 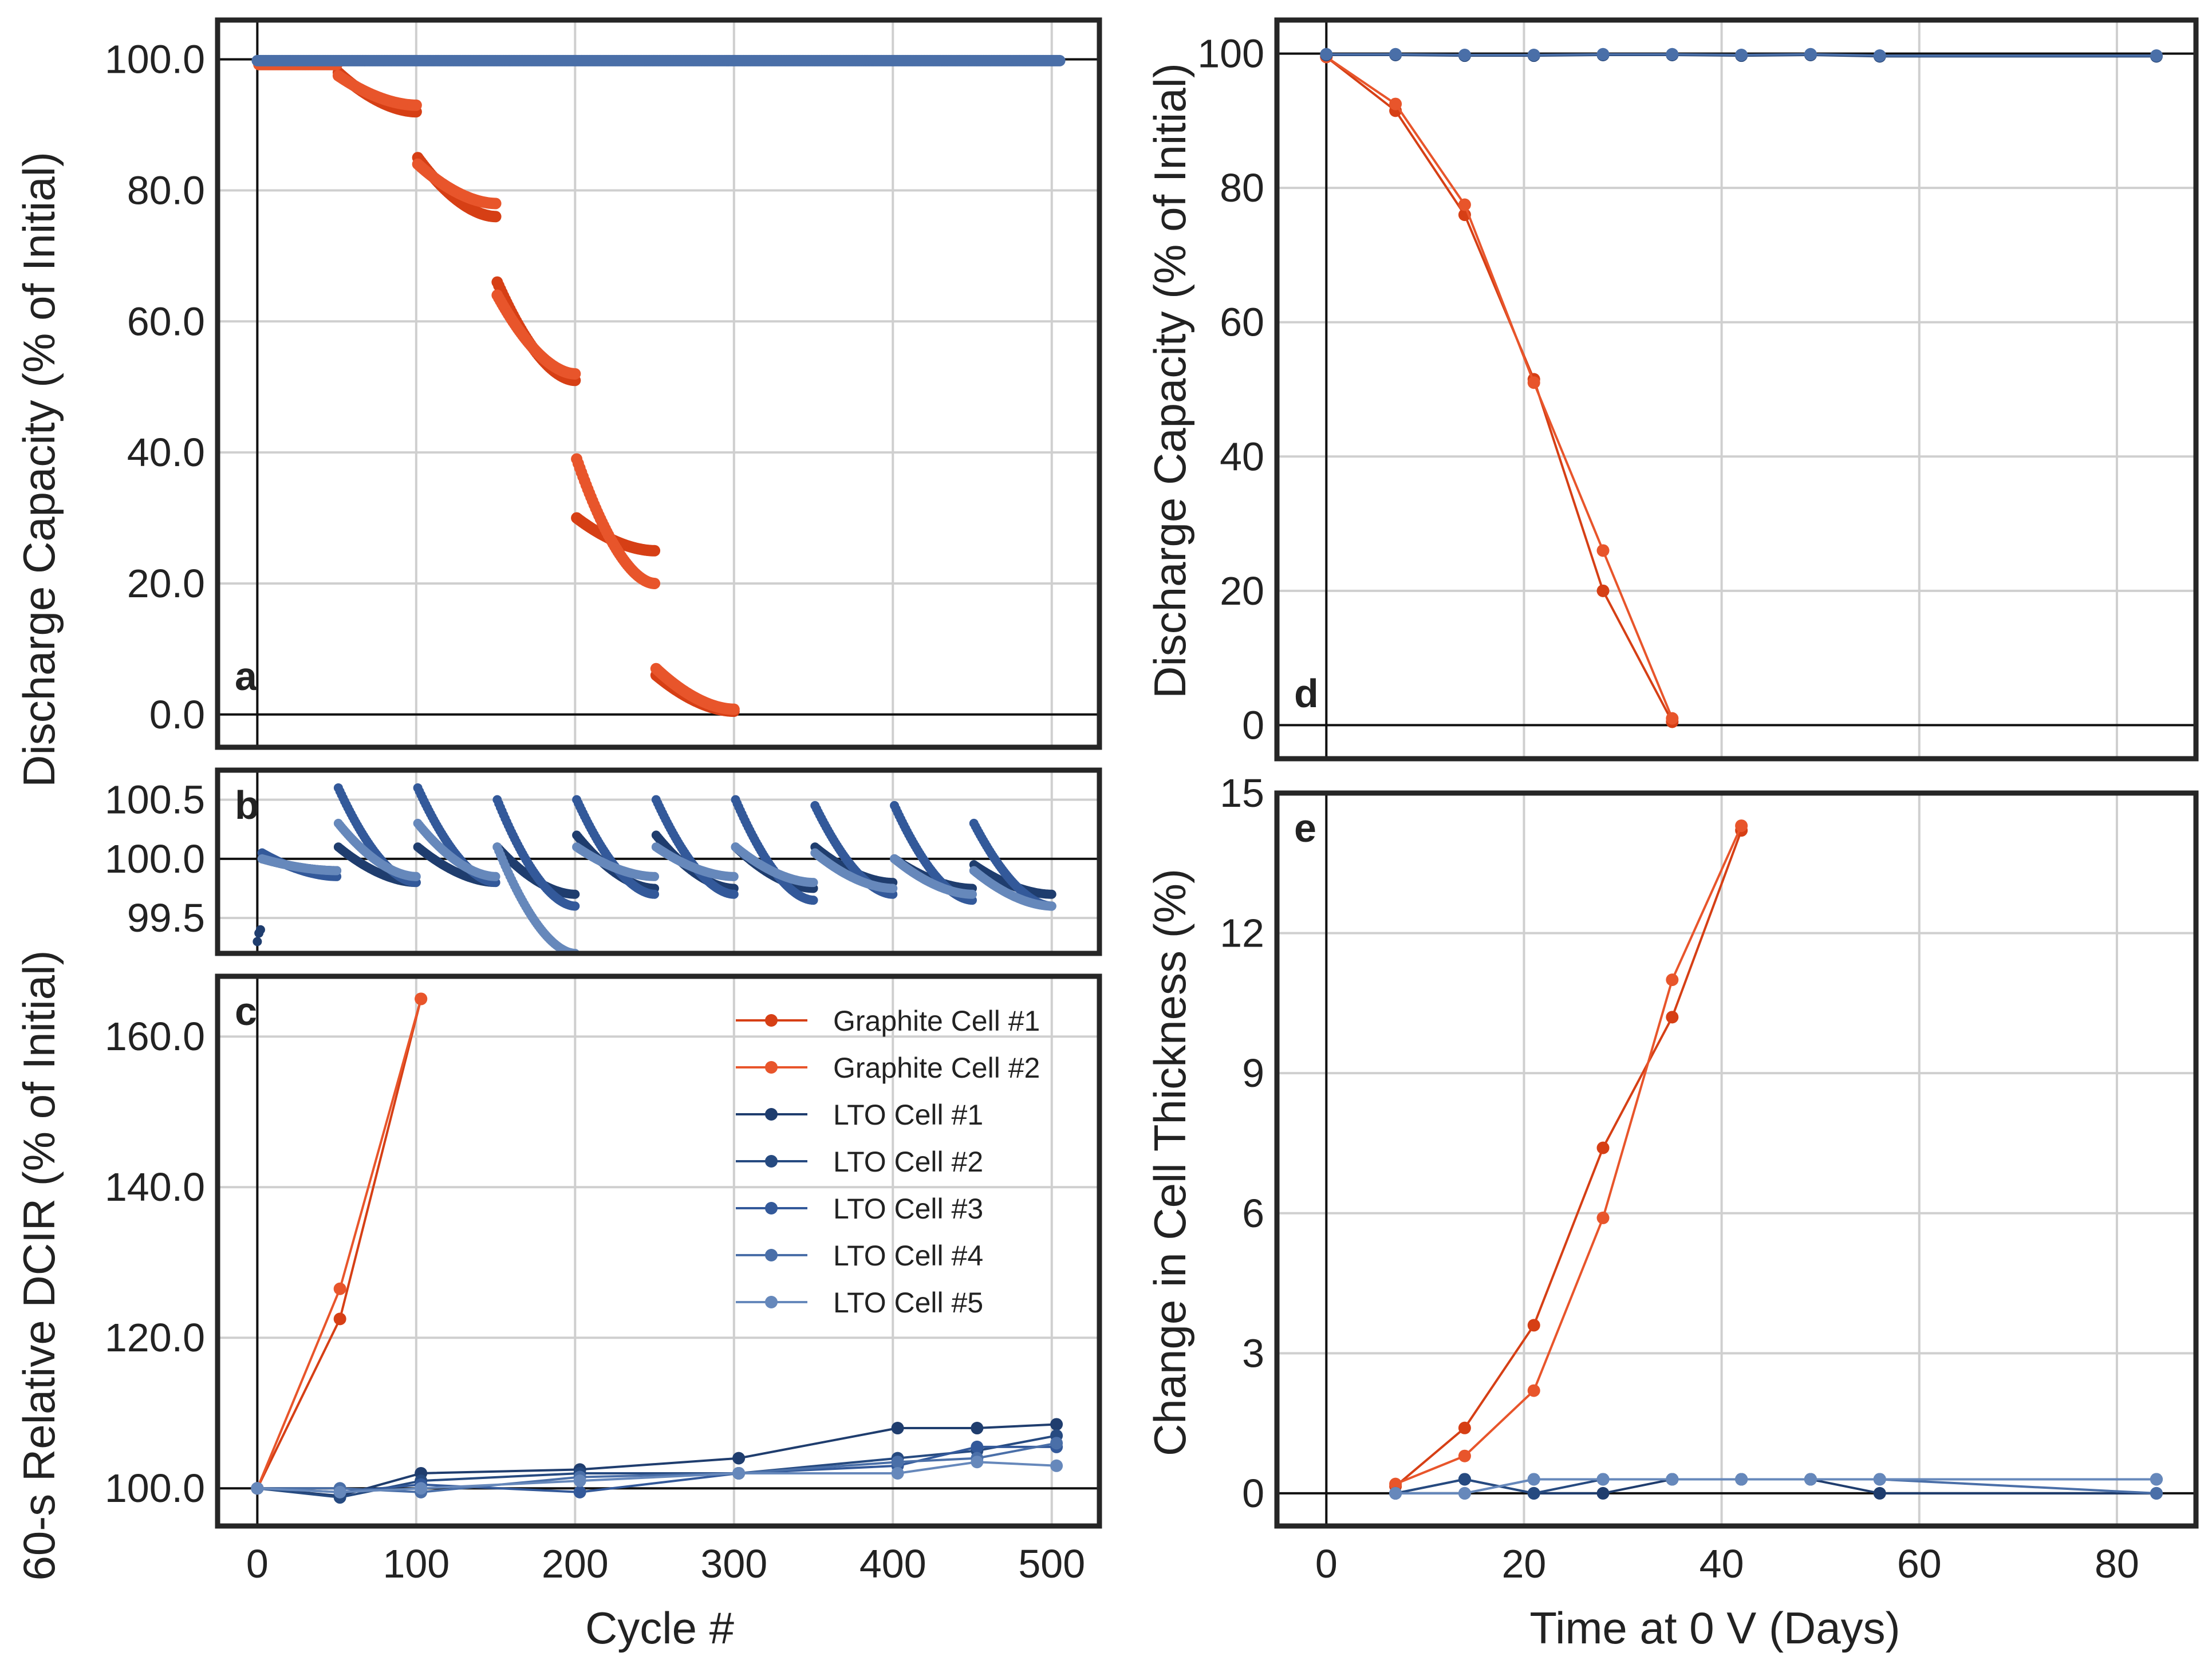 What do you see at coordinates (658, 385) in the screenshot?
I see `panel-a-data` at bounding box center [658, 385].